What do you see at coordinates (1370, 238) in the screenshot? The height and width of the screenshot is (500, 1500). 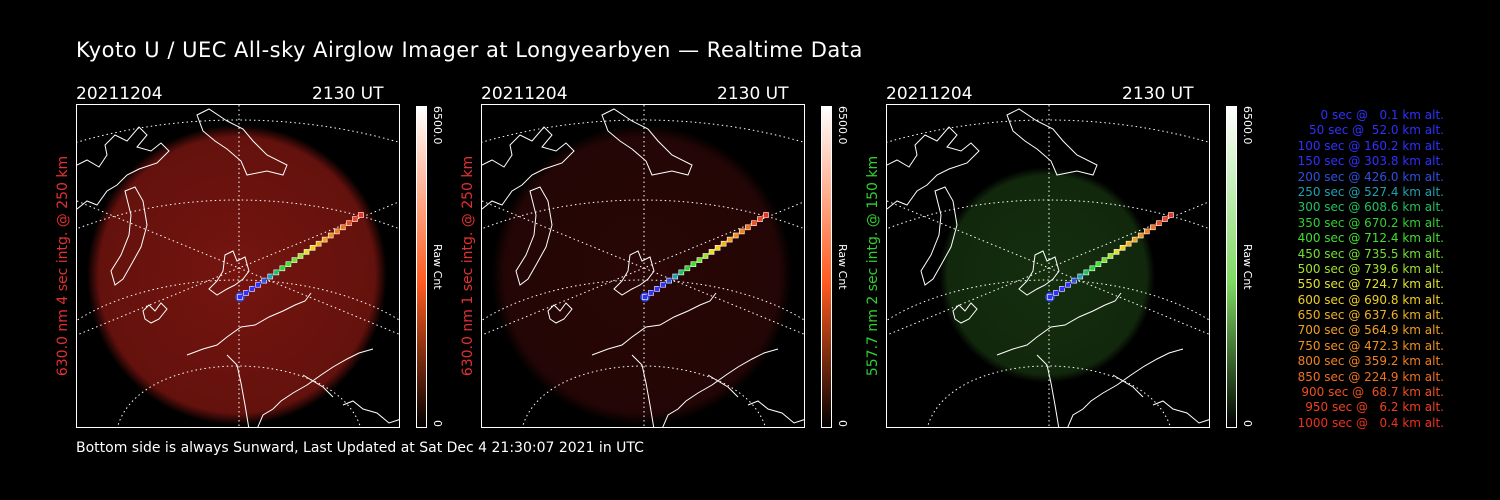 I see `legend-row: 400 sec @ 712.4 km alt.` at bounding box center [1370, 238].